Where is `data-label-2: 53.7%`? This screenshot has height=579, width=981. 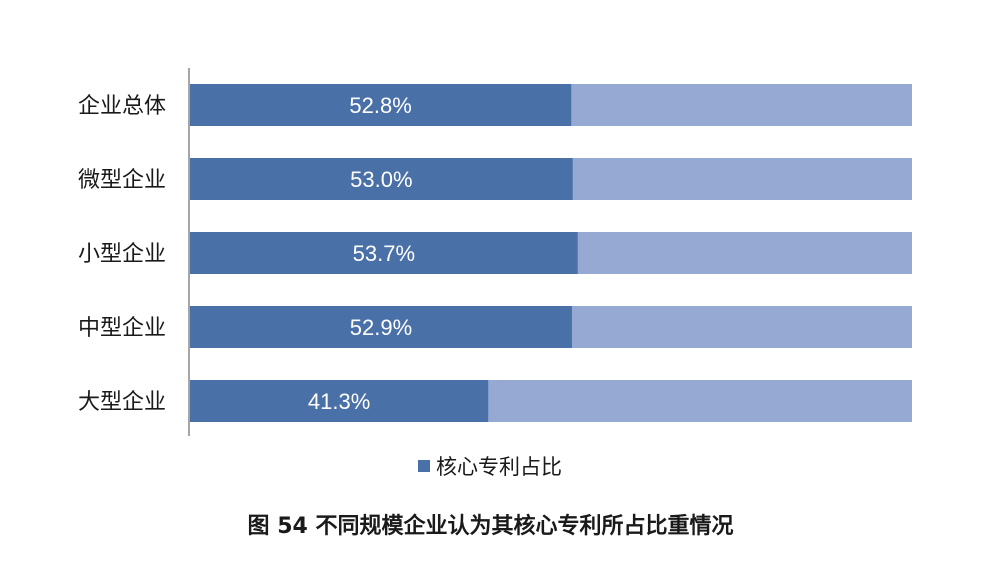
data-label-2: 53.7% is located at coordinates (384, 253).